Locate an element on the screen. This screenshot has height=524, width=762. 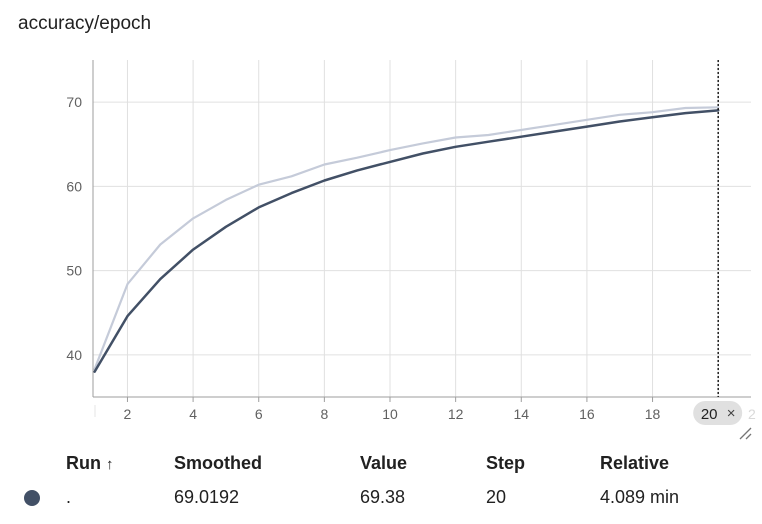
hover-step-label: 20 is located at coordinates (709, 414).